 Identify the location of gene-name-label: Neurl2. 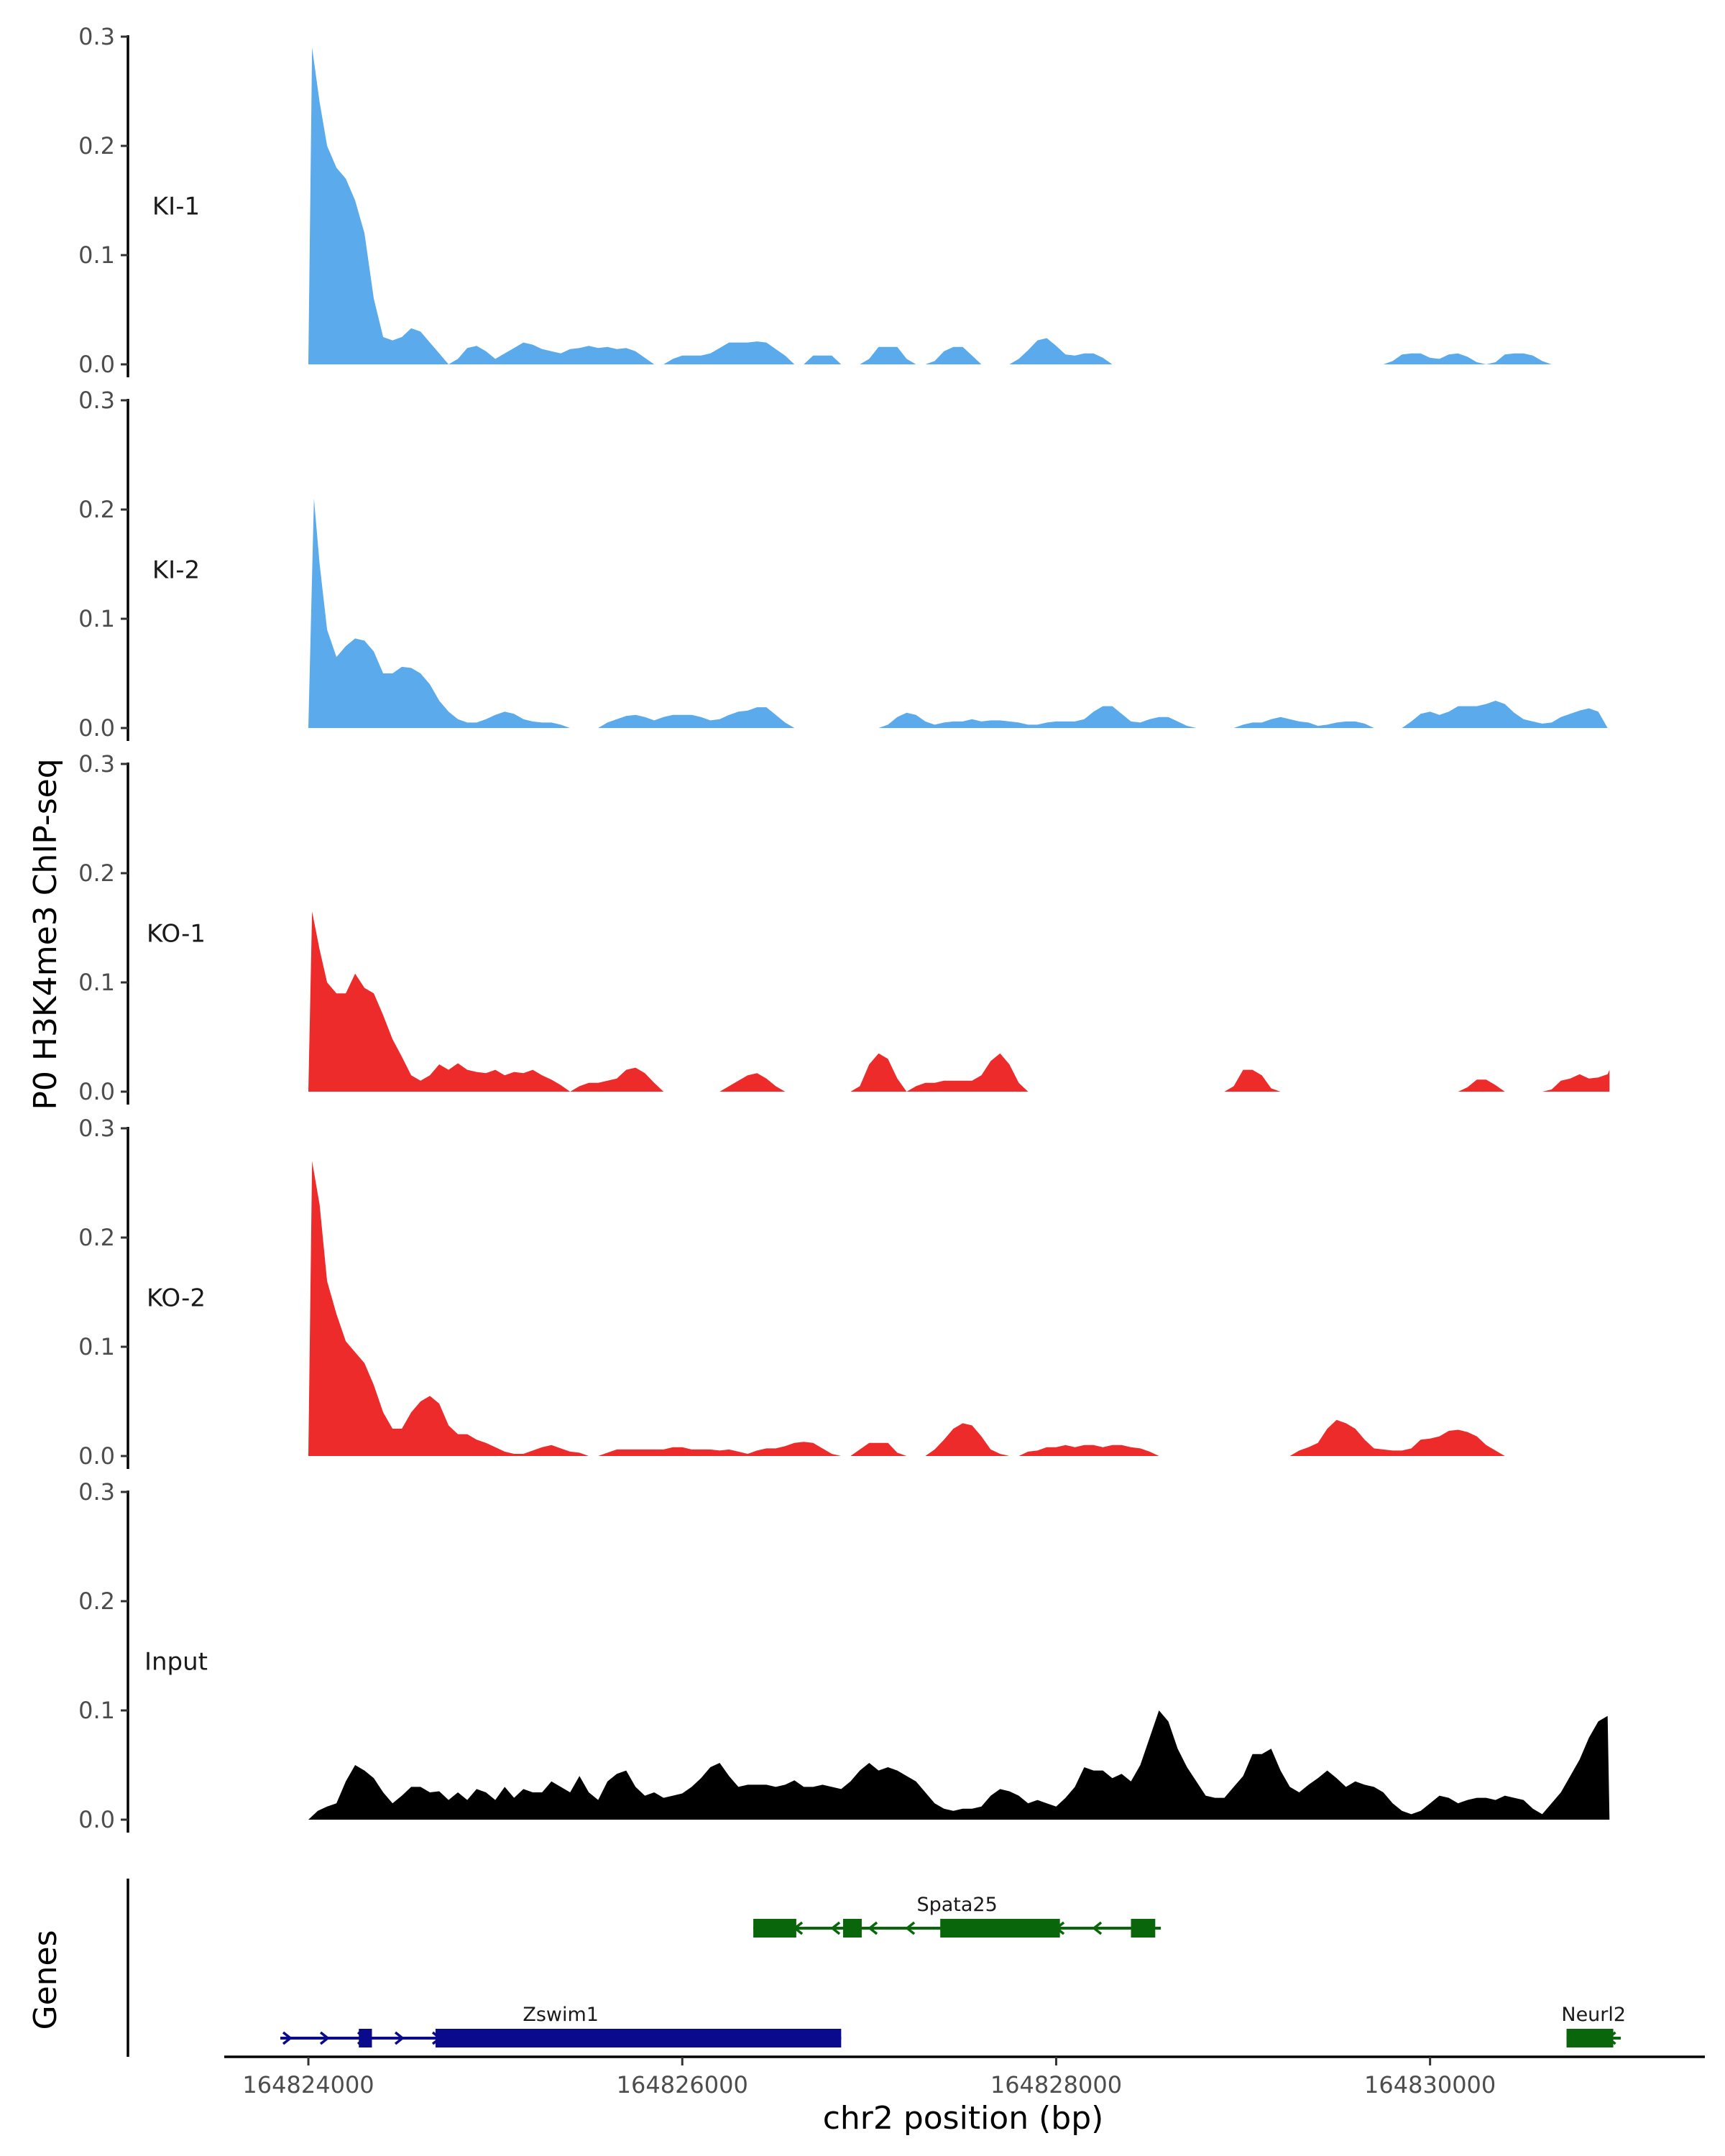
(1593, 2015).